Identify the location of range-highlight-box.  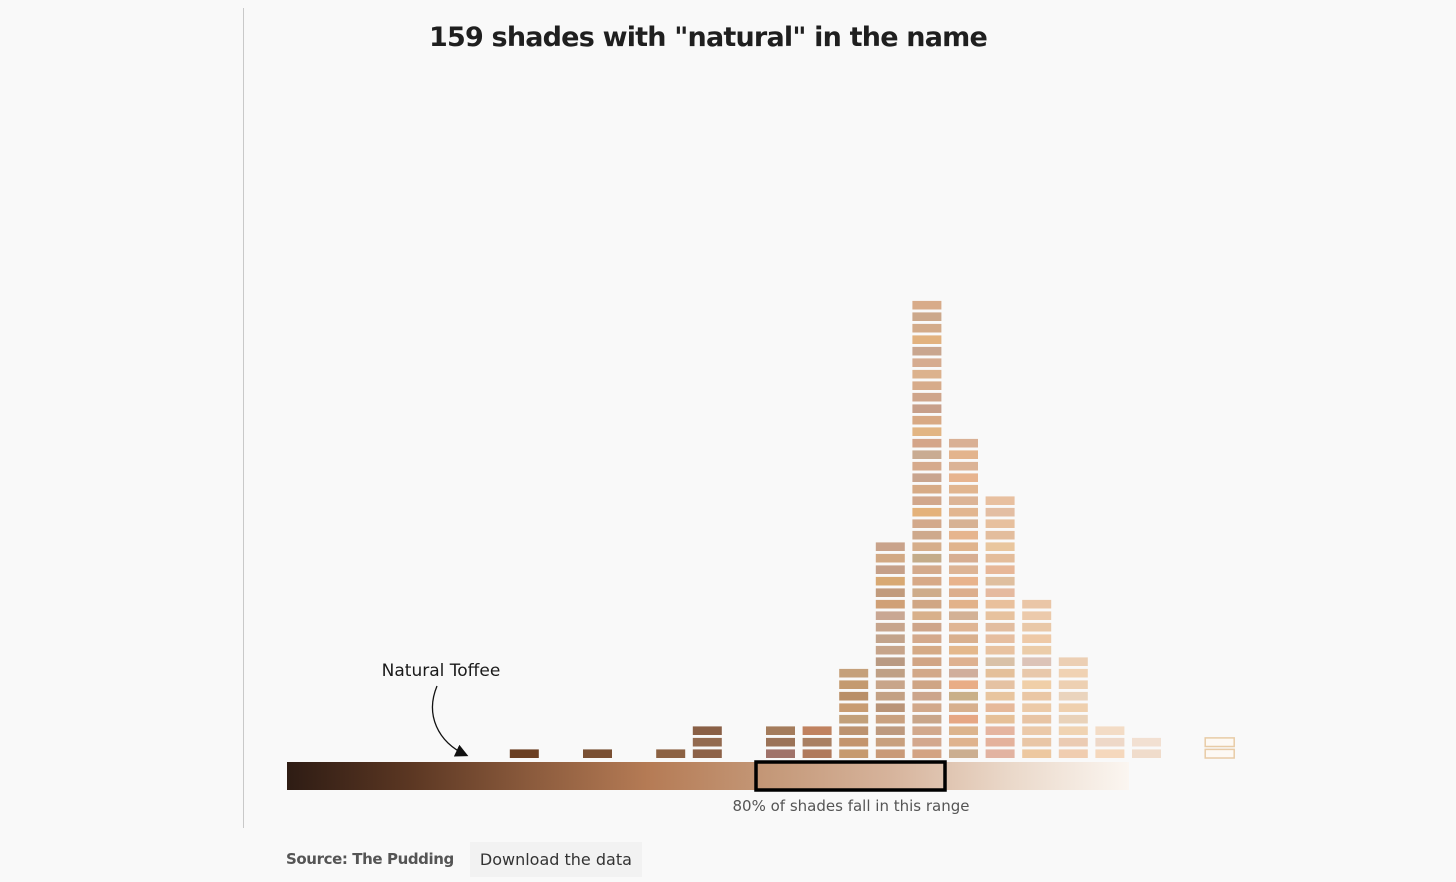
(850, 776).